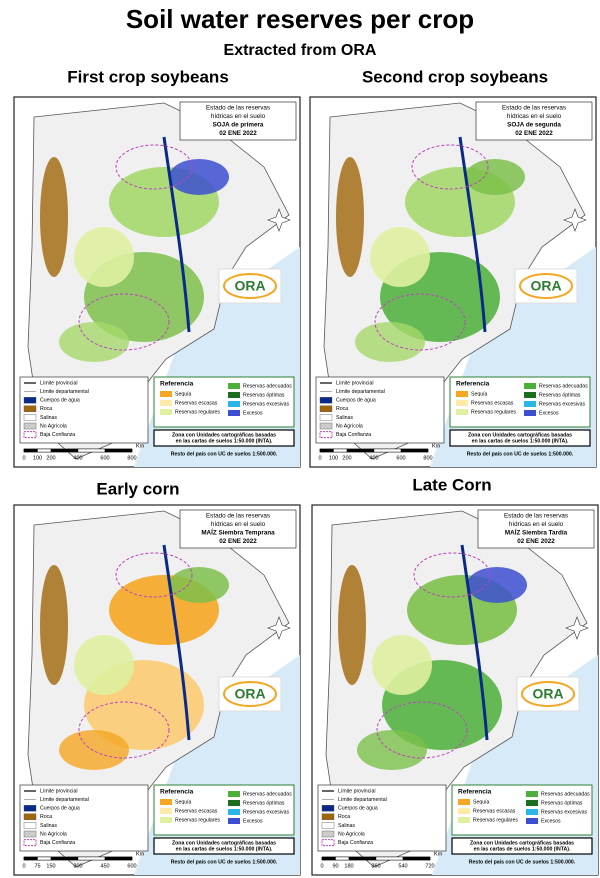  Describe the element at coordinates (250, 694) in the screenshot. I see `logo-ring` at that location.